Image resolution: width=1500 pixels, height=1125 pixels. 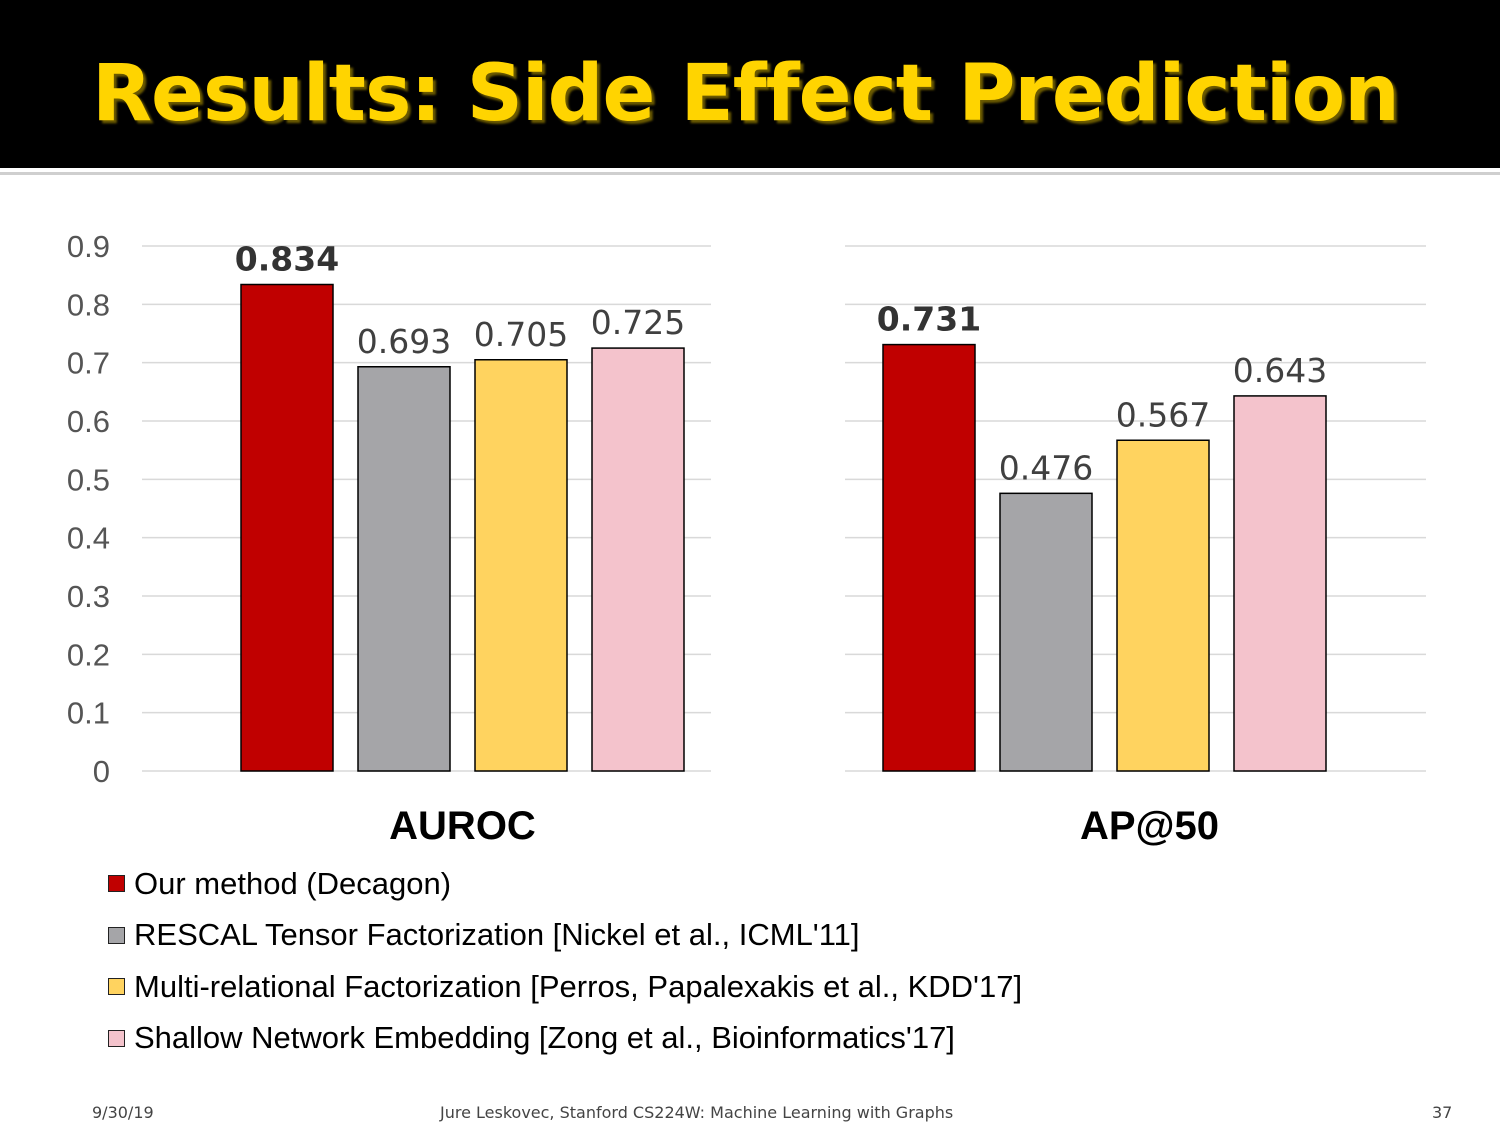 What do you see at coordinates (746, 94) in the screenshot?
I see `slide-title: Results: Side Effect Prediction` at bounding box center [746, 94].